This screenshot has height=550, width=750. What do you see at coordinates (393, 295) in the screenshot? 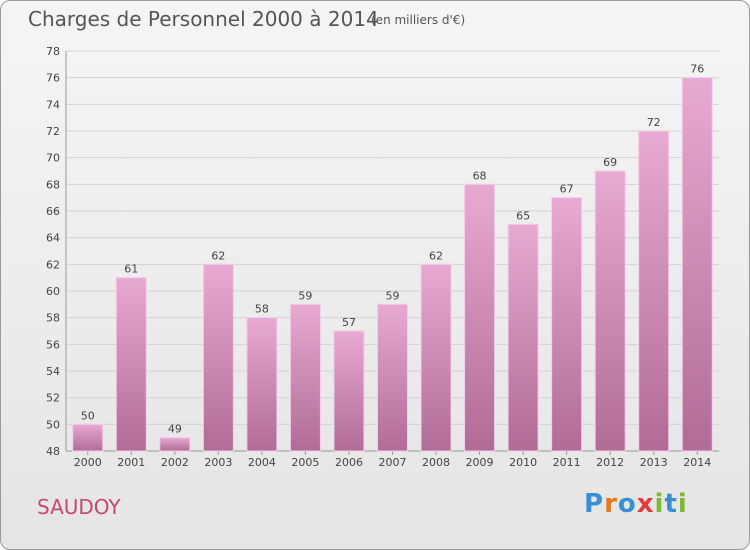
I see `data-label-2007: 59` at bounding box center [393, 295].